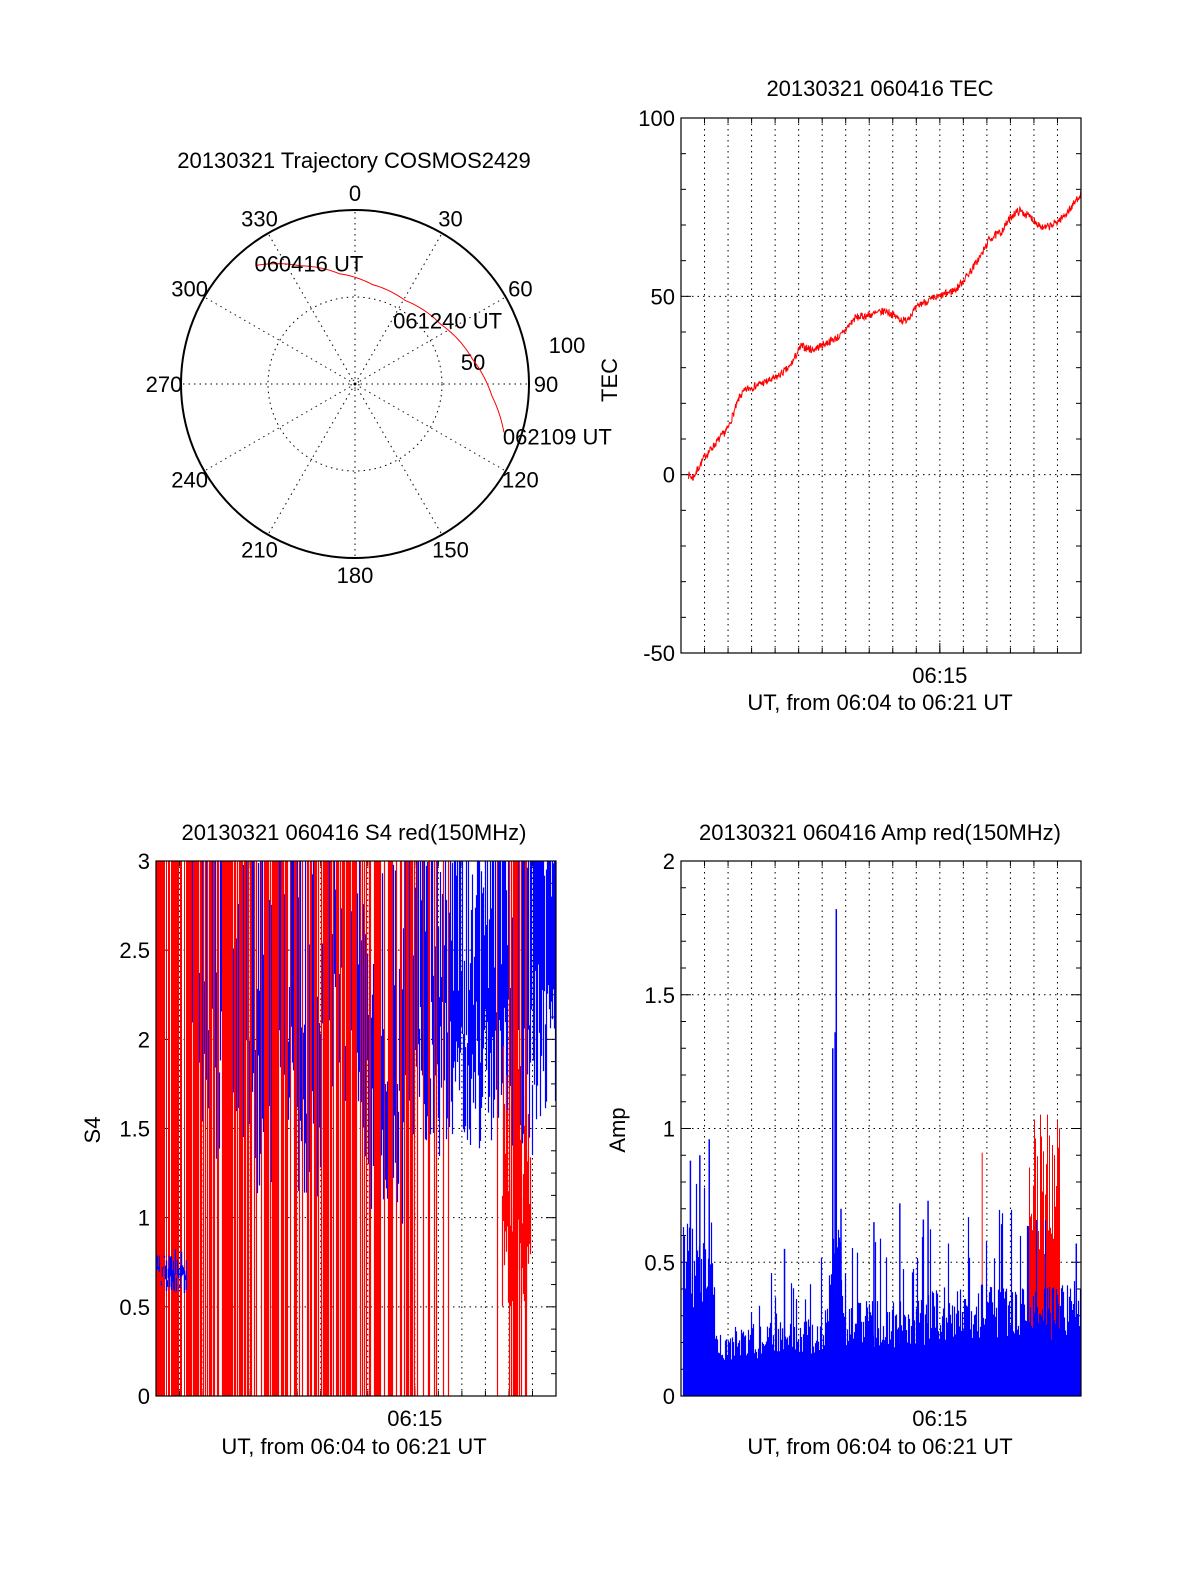 The width and height of the screenshot is (1200, 1575). What do you see at coordinates (880, 832) in the screenshot?
I see `amp-title: 20130321 060416 Amp red(150MHz)` at bounding box center [880, 832].